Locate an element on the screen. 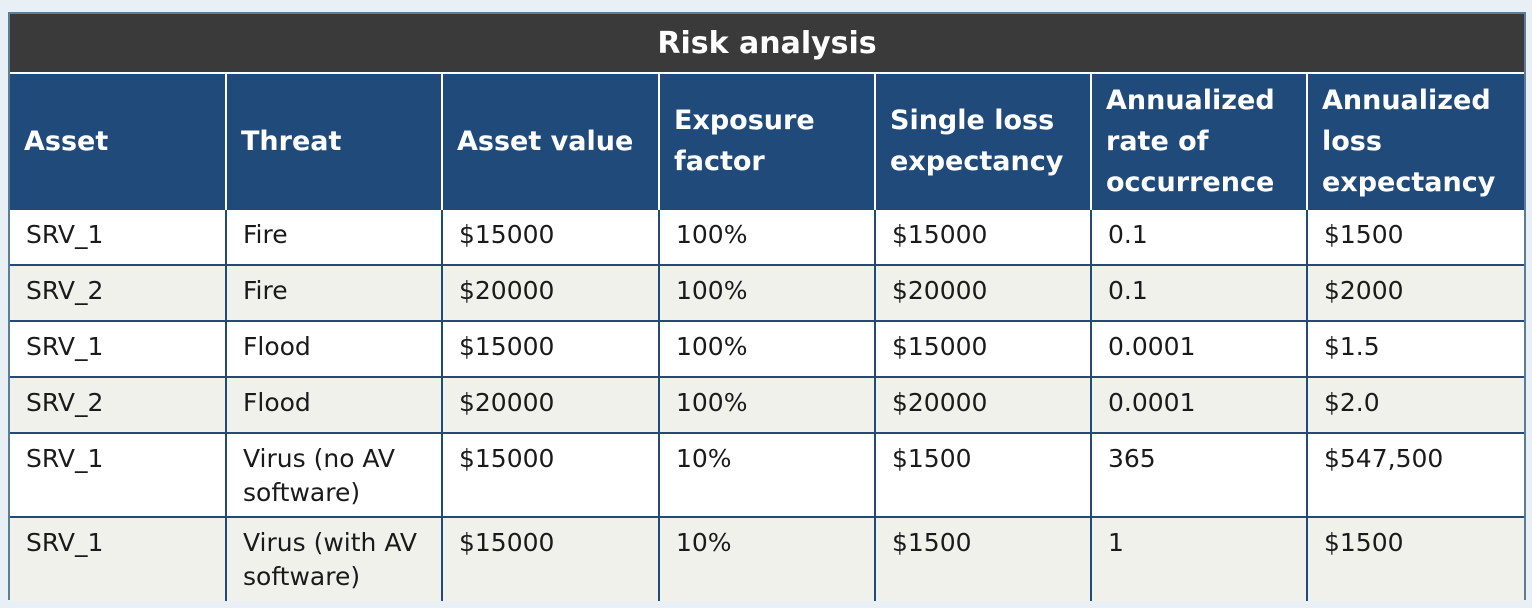 The image size is (1532, 608). cell-annualized-loss-expectancy: $2.0 is located at coordinates (1415, 404).